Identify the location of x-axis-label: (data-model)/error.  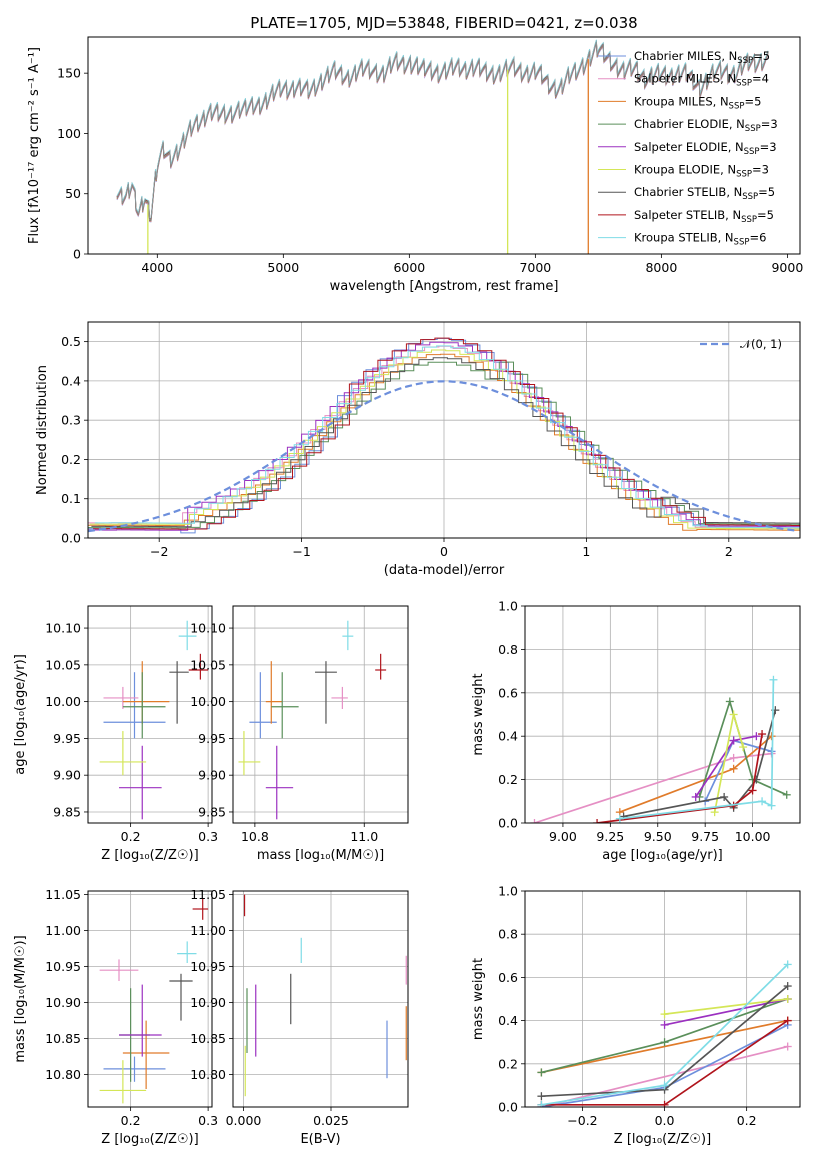
(444, 570).